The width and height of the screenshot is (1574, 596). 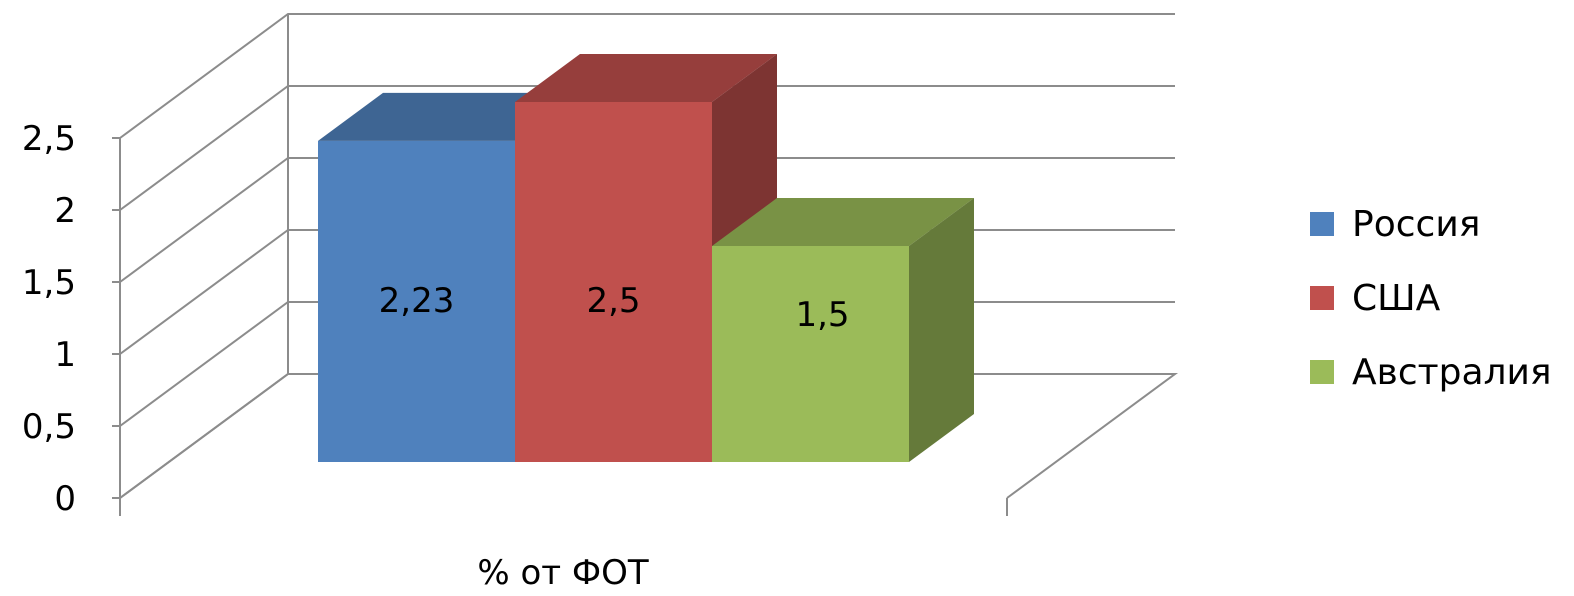 What do you see at coordinates (563, 573) in the screenshot?
I see `x-category-label: % от ФОТ` at bounding box center [563, 573].